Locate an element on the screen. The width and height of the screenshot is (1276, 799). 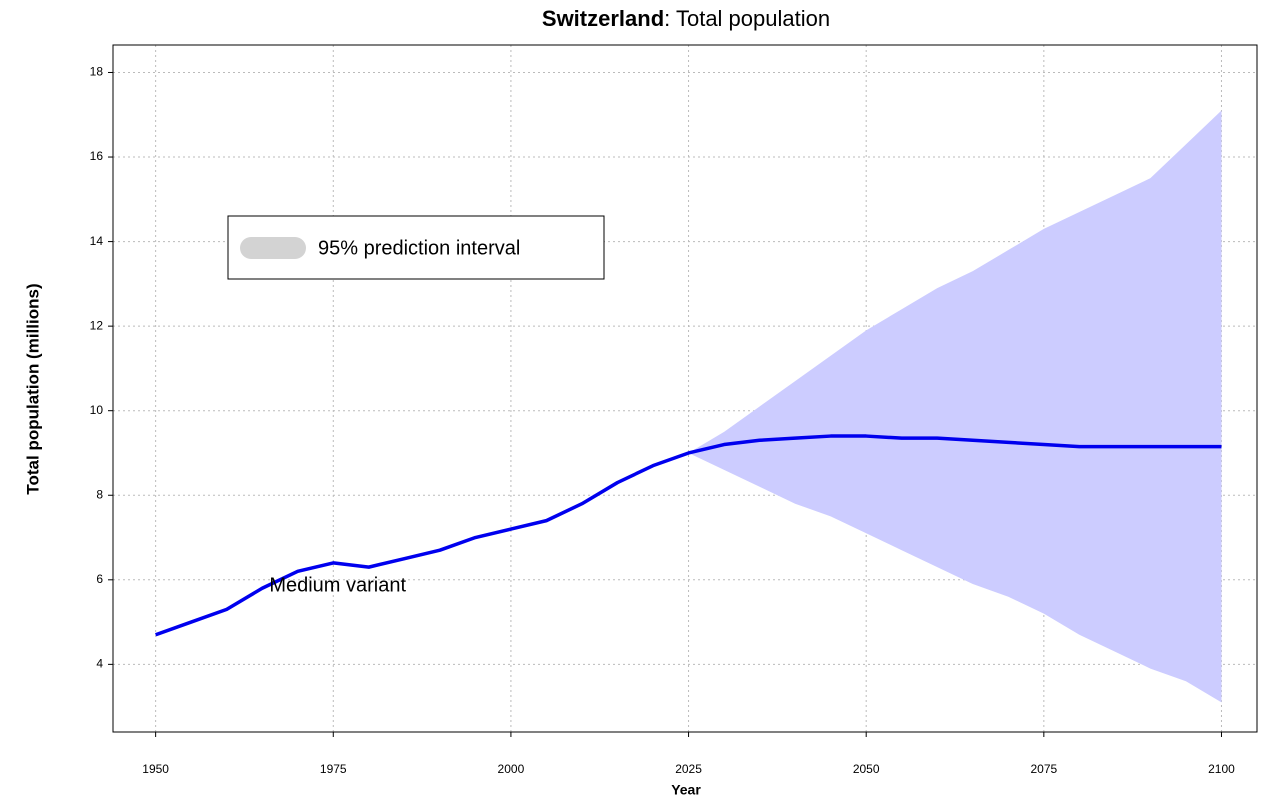
y-tick-label: 18 is located at coordinates (97, 72).